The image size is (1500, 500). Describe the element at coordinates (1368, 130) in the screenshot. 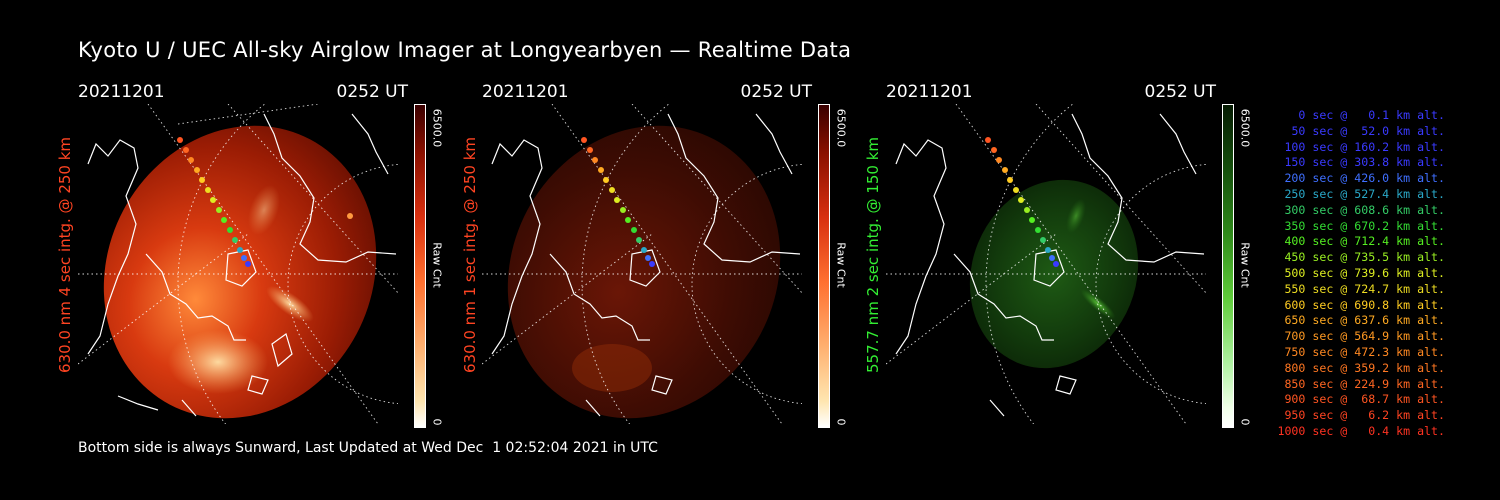

I see `legend-row: 50 sec @ 52.0 km alt.` at that location.